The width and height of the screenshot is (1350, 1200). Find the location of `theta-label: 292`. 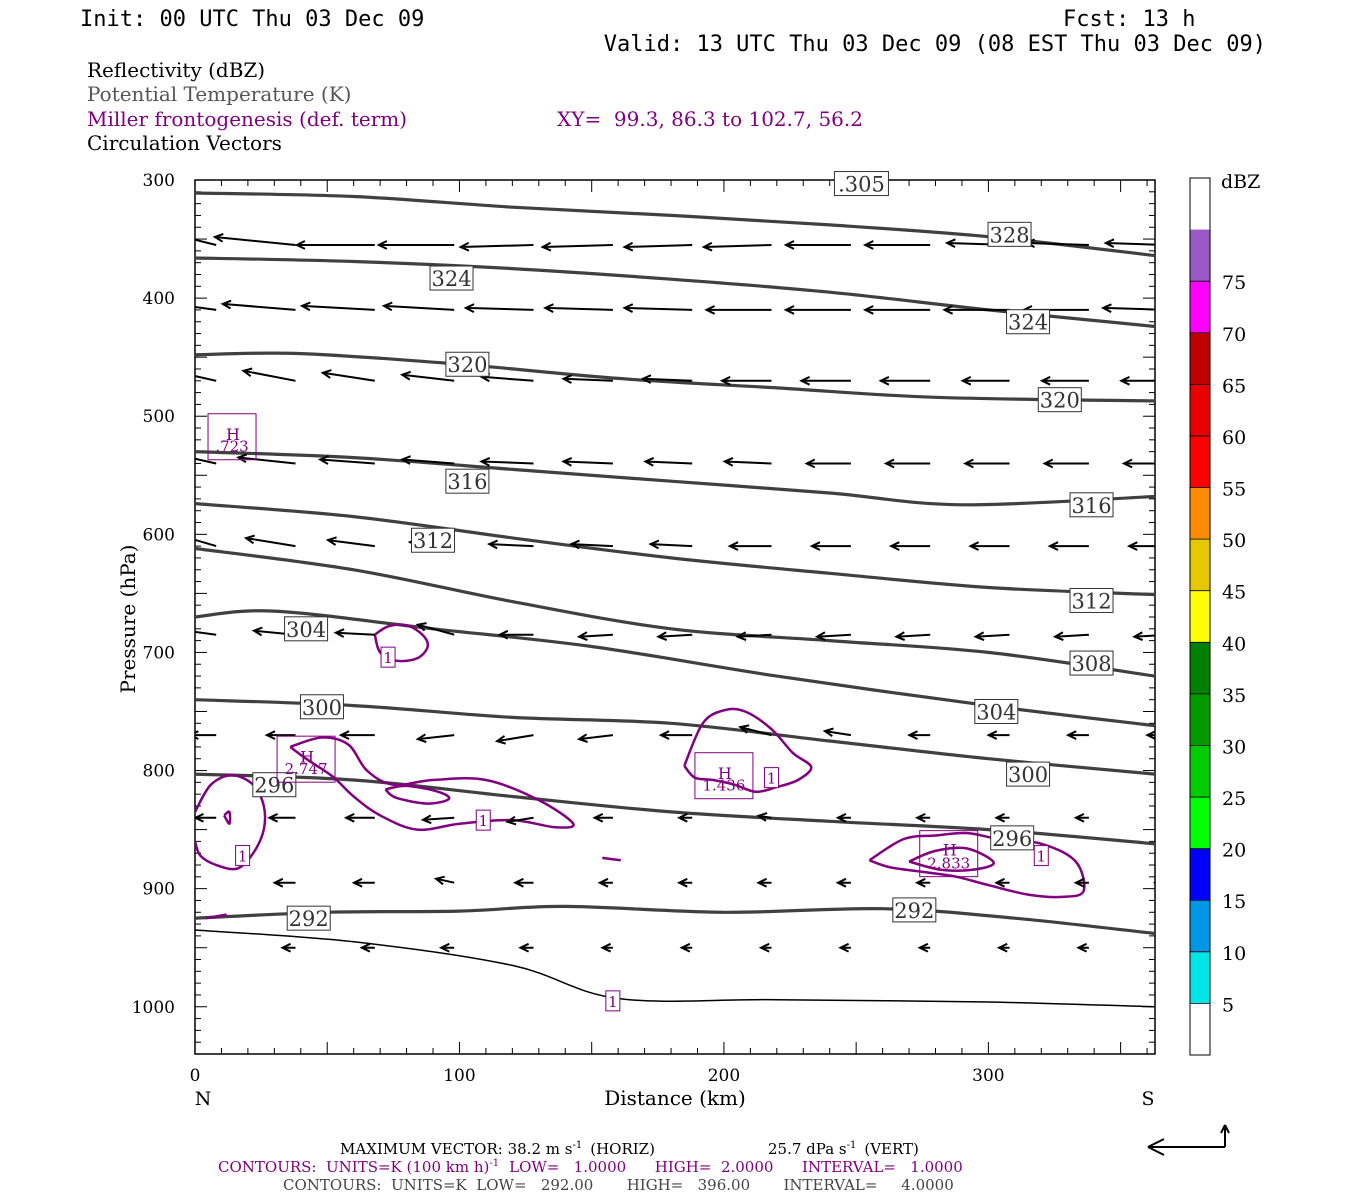

theta-label: 292 is located at coordinates (309, 919).